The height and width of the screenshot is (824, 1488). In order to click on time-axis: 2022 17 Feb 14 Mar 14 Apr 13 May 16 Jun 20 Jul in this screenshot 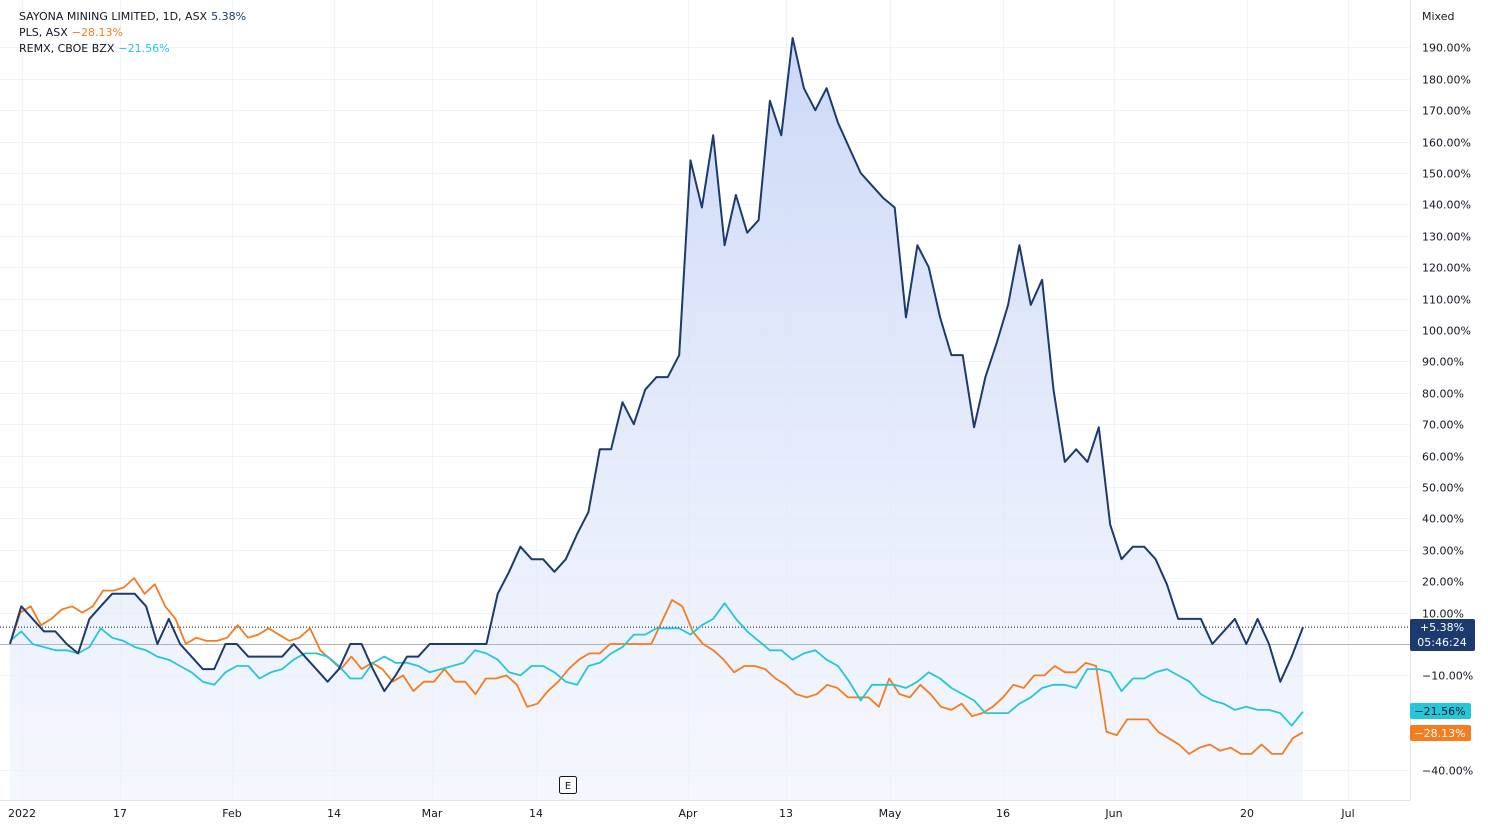, I will do `click(681, 813)`.